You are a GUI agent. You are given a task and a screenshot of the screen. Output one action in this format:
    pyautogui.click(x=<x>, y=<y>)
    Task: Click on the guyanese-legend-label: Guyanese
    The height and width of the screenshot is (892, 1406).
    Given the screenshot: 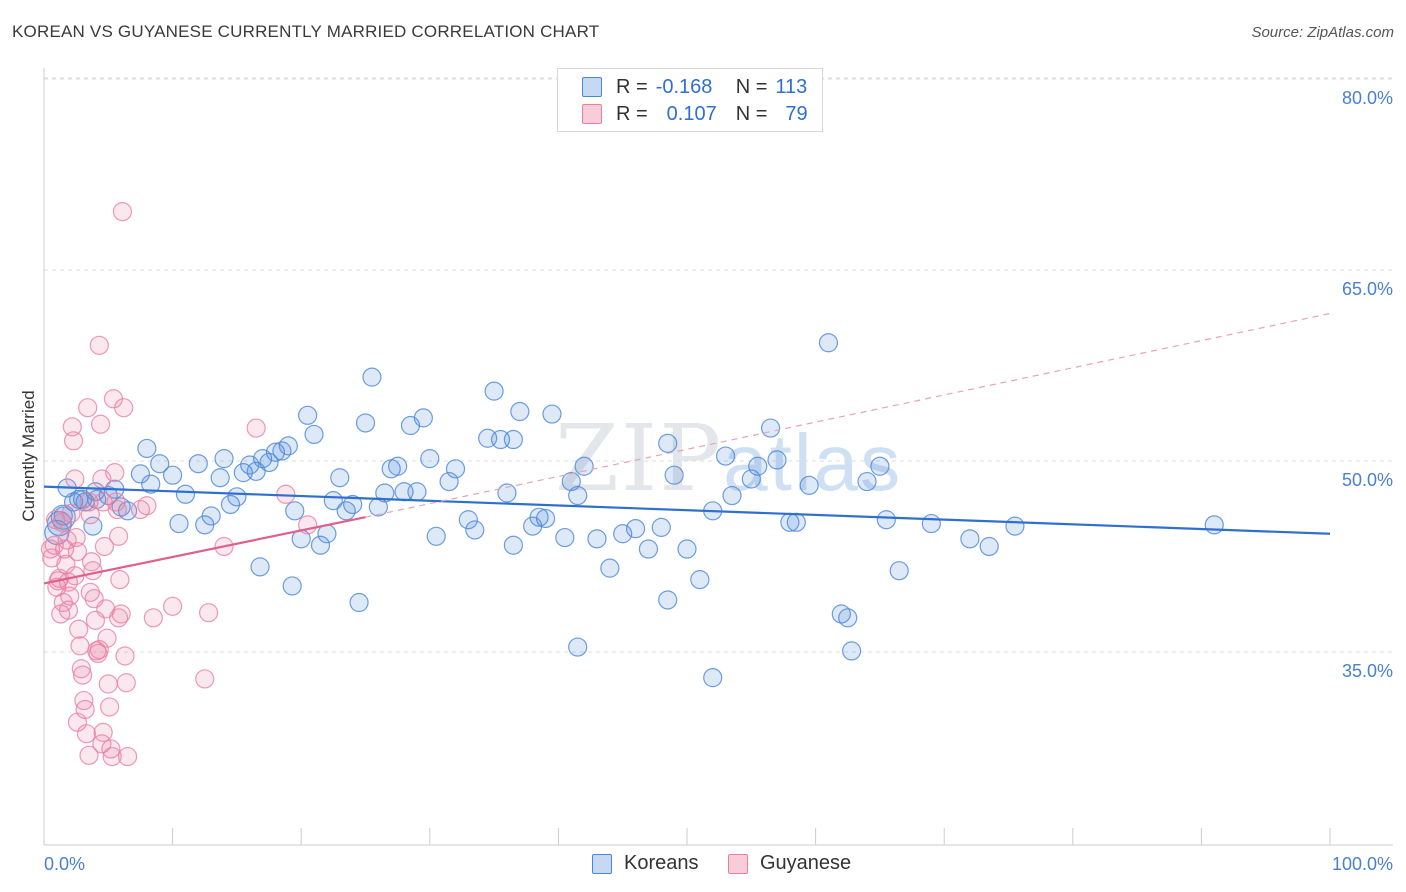 What is the action you would take?
    pyautogui.click(x=806, y=863)
    